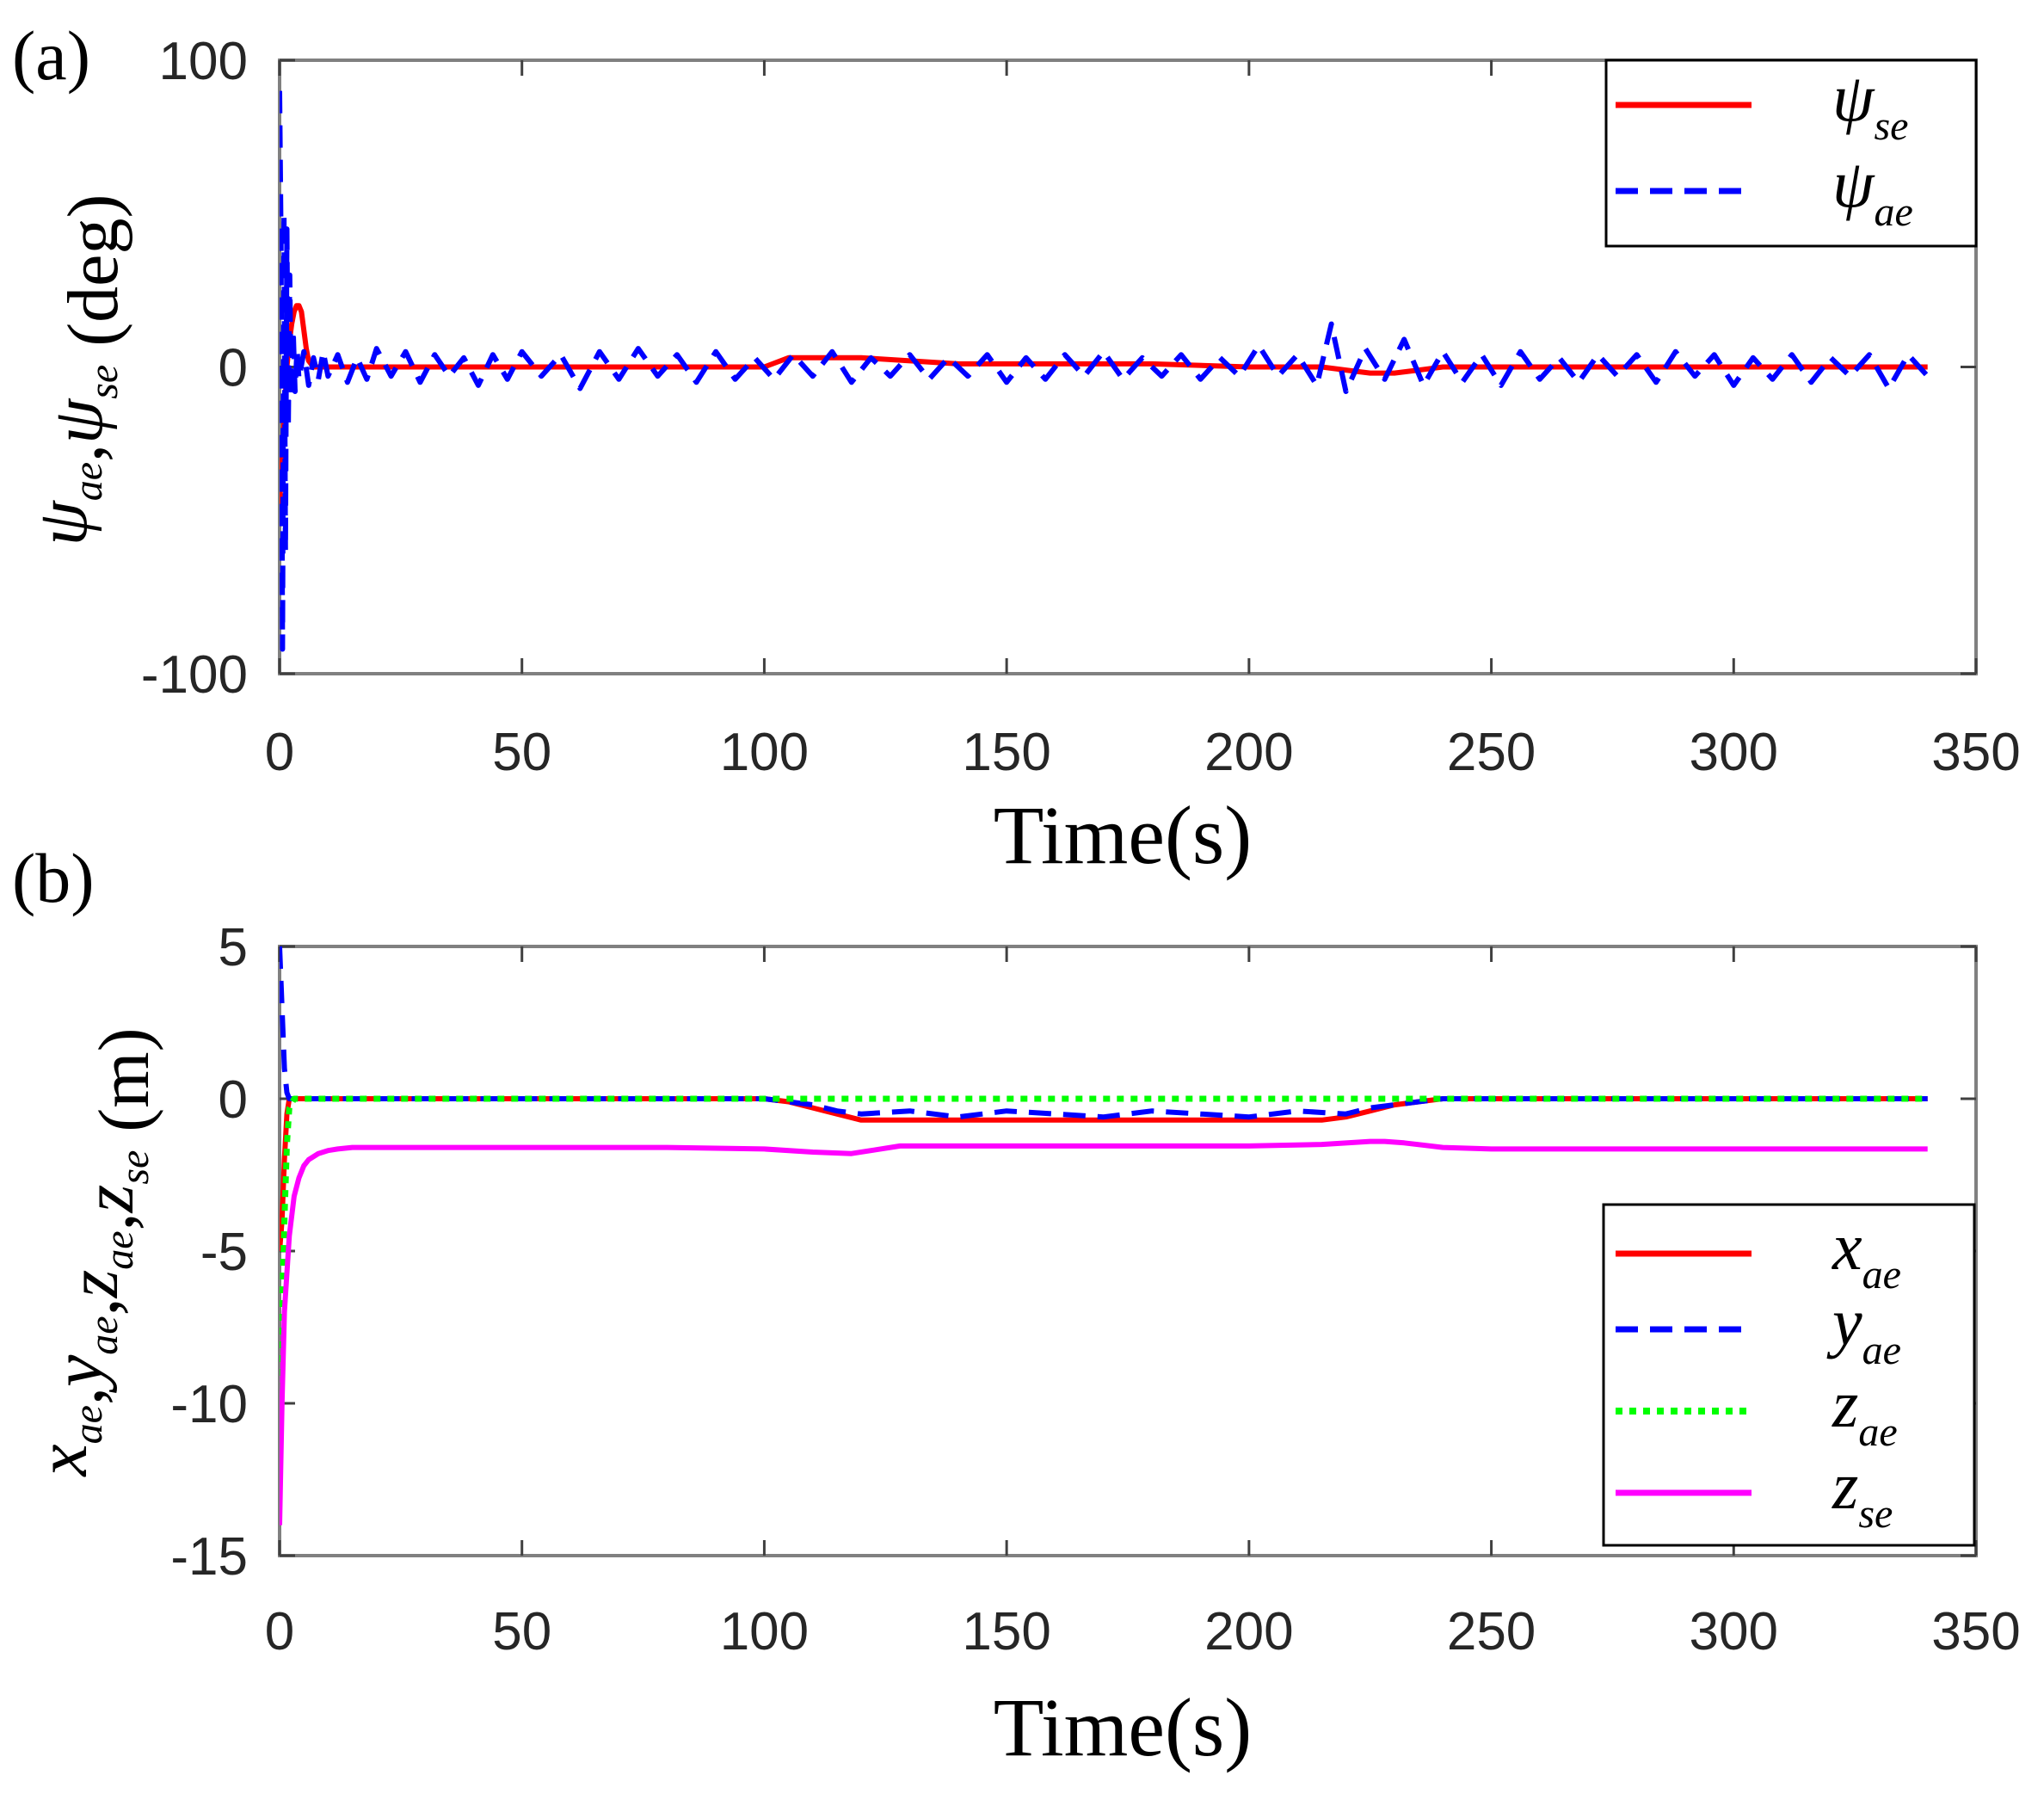 The width and height of the screenshot is (2044, 1806). I want to click on legend-label: zse, so click(1863, 1492).